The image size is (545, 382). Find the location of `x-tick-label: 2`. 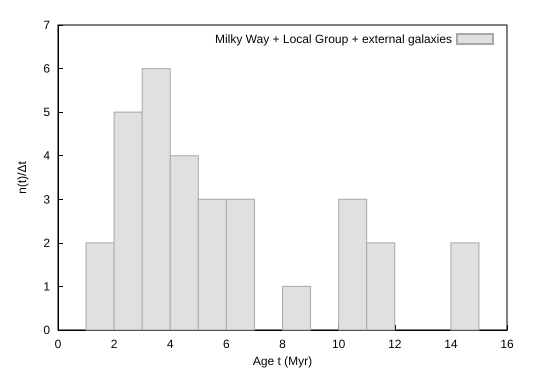

x-tick-label: 2 is located at coordinates (114, 344).